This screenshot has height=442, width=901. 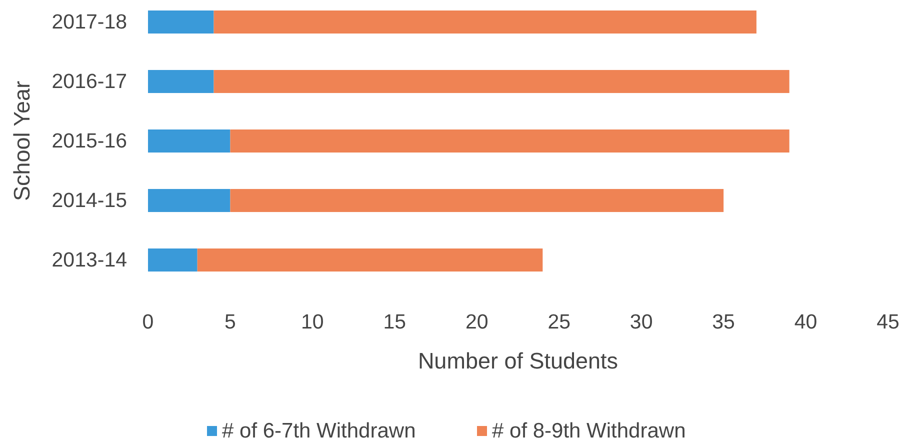 What do you see at coordinates (589, 431) in the screenshot?
I see `legend-label: # of 8-9th Withdrawn` at bounding box center [589, 431].